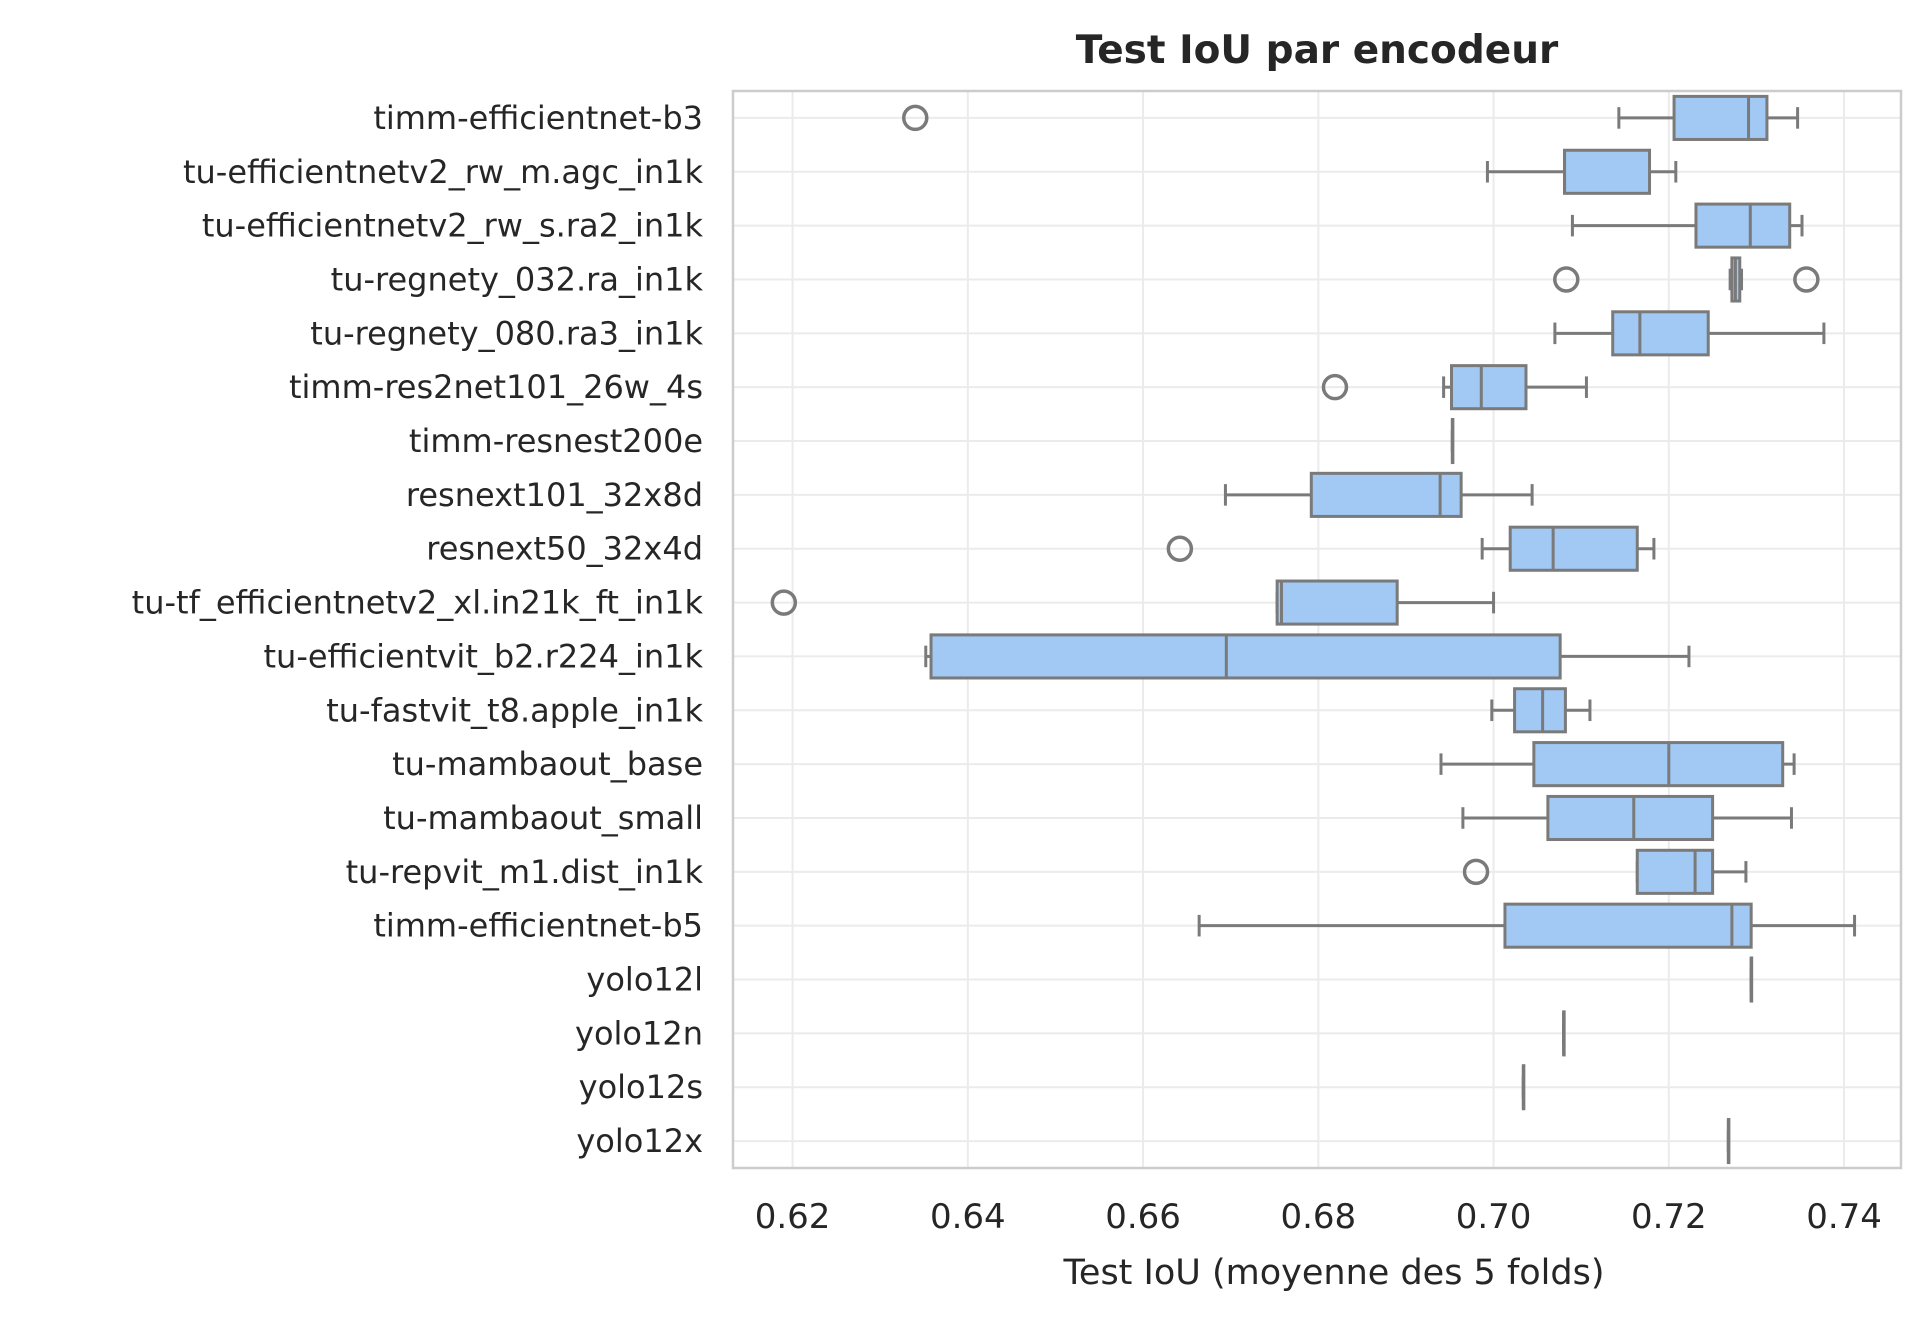 The height and width of the screenshot is (1319, 1920). I want to click on category-label: tu-regnety_032.ra_in1k, so click(517, 279).